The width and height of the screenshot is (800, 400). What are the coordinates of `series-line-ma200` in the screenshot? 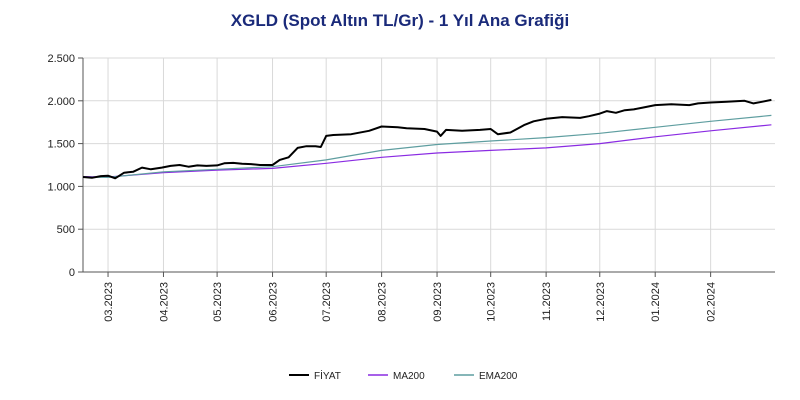 It's located at (427, 151).